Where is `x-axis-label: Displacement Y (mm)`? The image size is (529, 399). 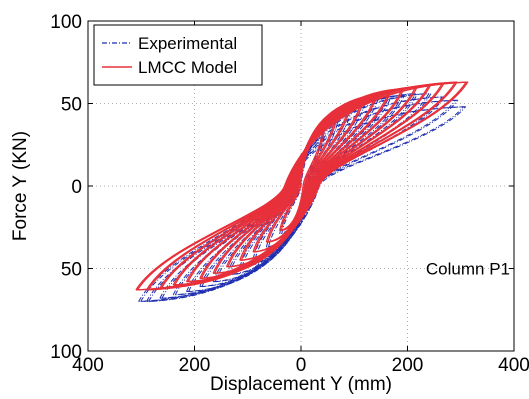 x-axis-label: Displacement Y (mm) is located at coordinates (301, 384).